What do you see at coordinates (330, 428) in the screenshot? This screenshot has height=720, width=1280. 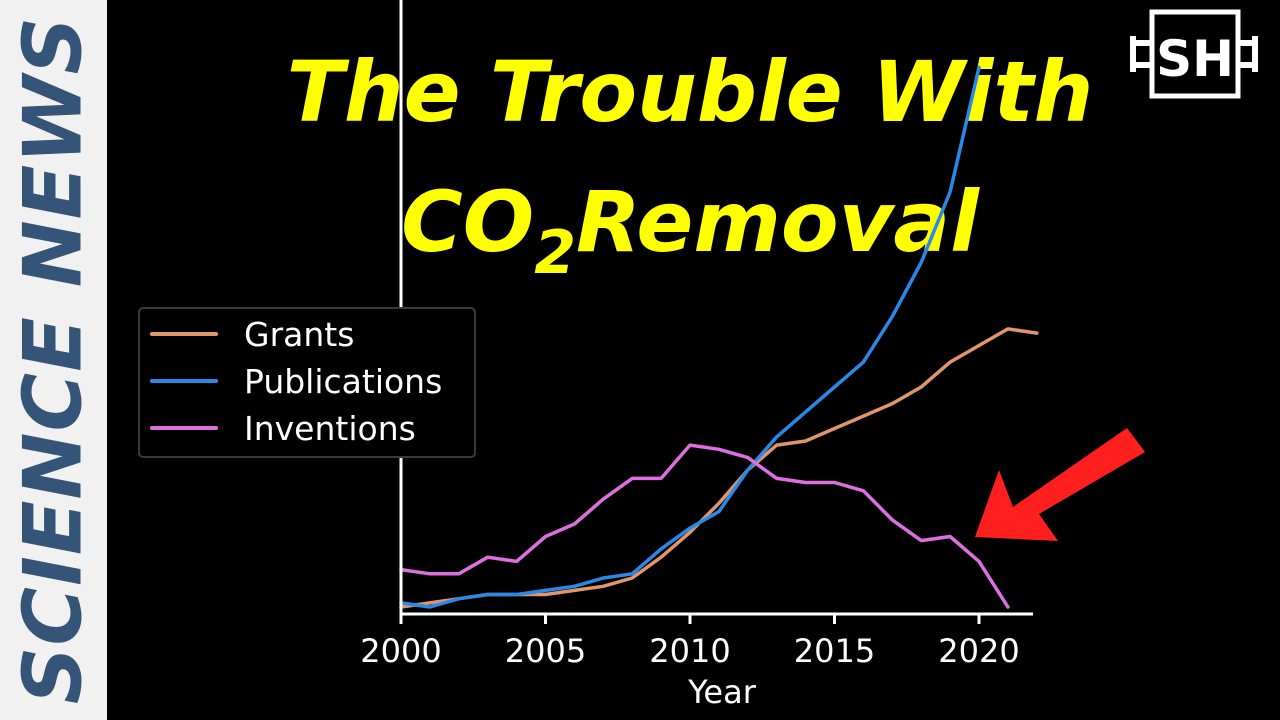 I see `legend-label: Inventions` at bounding box center [330, 428].